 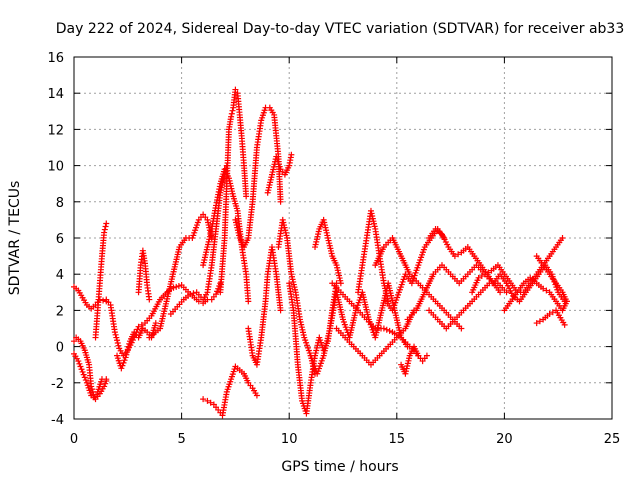 I want to click on series-s5, so click(x=163, y=319).